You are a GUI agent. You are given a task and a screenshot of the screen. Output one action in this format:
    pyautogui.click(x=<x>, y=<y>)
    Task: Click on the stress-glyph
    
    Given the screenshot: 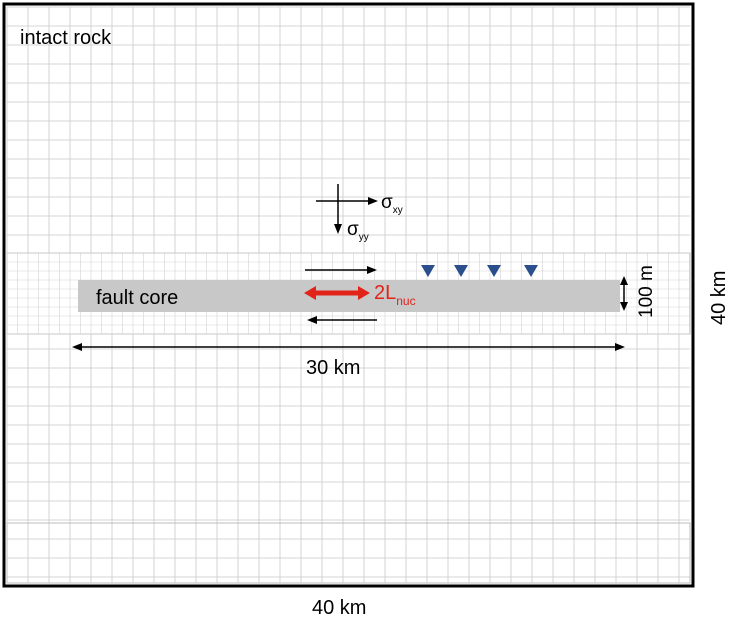 What is the action you would take?
    pyautogui.click(x=347, y=209)
    